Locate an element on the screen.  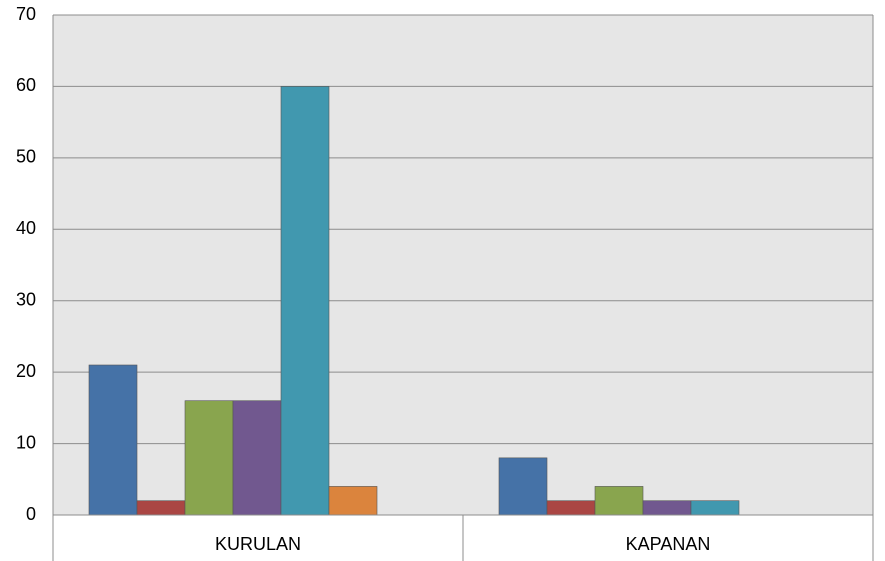
y-tick-label: 60 is located at coordinates (26, 85).